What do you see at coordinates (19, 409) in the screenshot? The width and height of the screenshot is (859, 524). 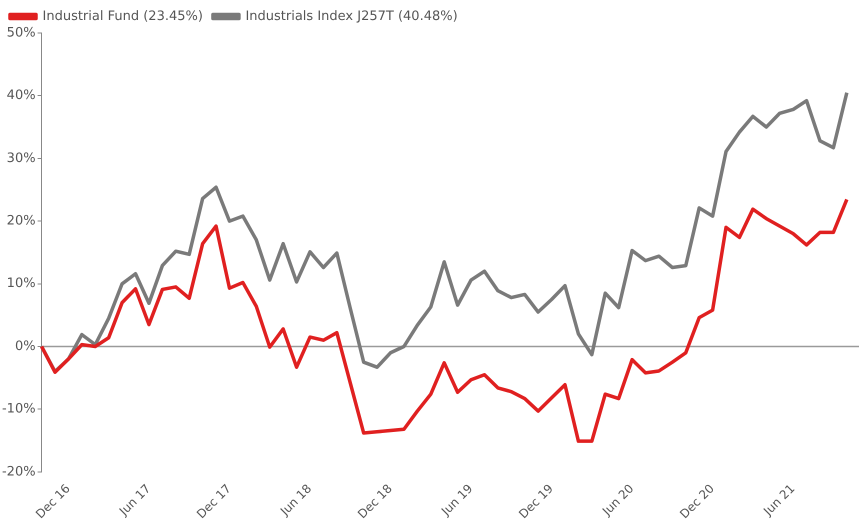 I see `y-tick-label: -10%` at bounding box center [19, 409].